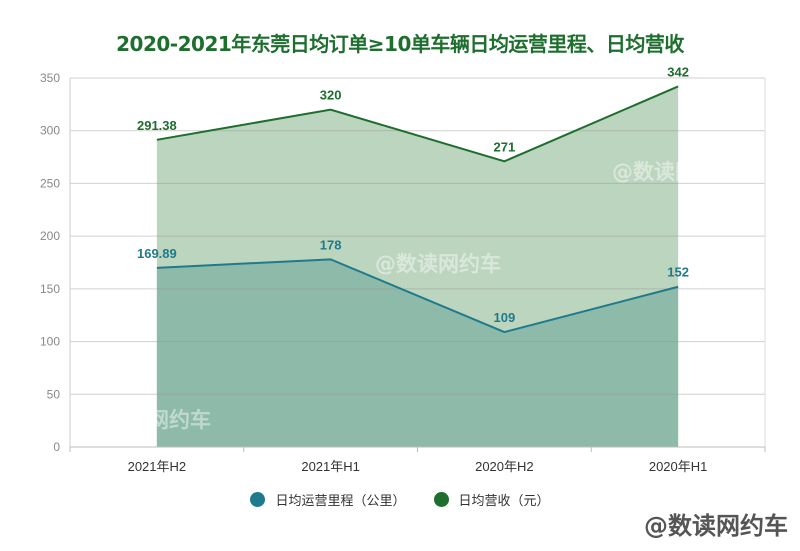  I want to click on legend-label: 日均运营里程（公里）, so click(340, 501).